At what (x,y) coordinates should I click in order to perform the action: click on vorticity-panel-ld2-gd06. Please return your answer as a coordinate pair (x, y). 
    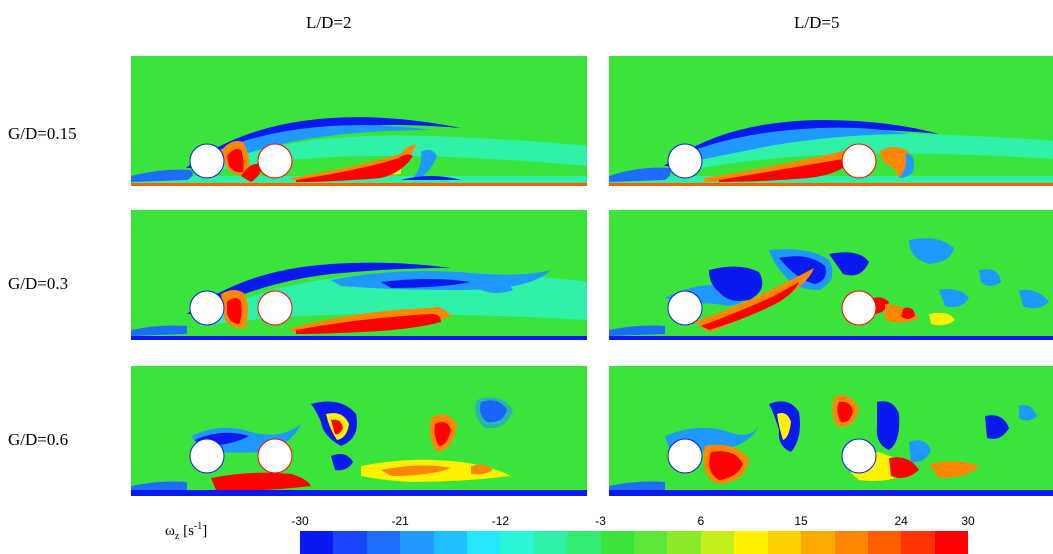
    Looking at the image, I should click on (359, 431).